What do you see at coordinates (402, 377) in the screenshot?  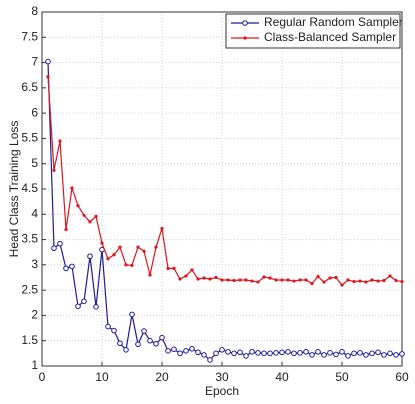 I see `x-tick-label: 60` at bounding box center [402, 377].